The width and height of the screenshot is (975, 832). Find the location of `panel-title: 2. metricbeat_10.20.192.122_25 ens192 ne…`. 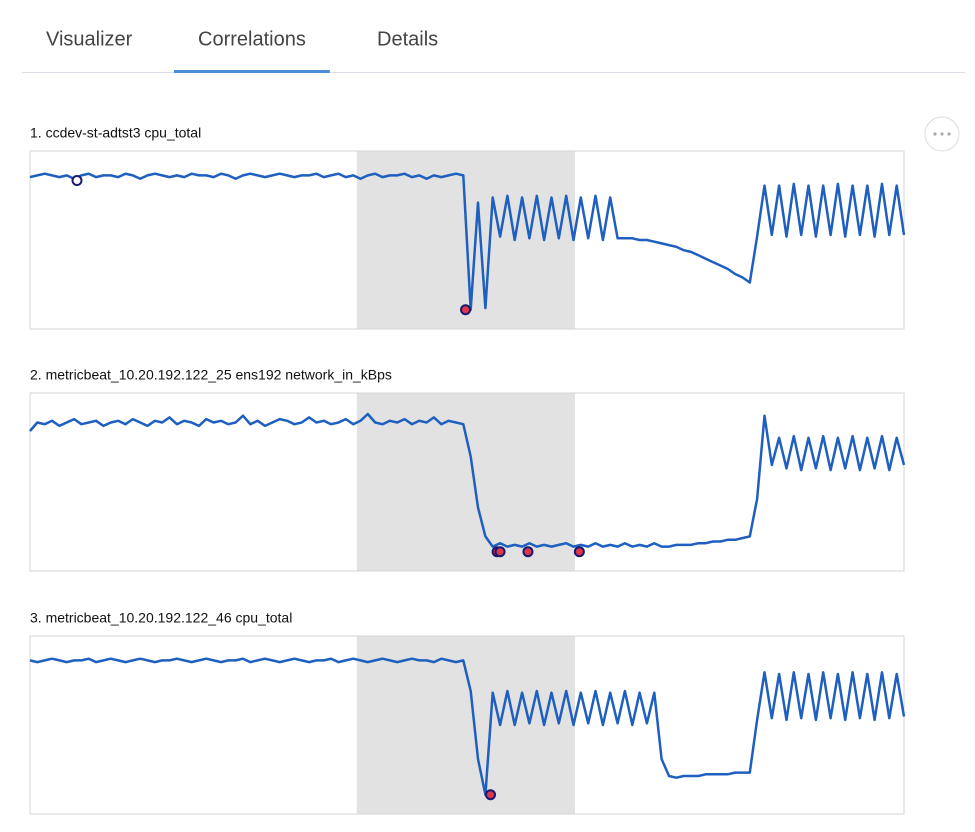

panel-title: 2. metricbeat_10.20.192.122_25 ens192 ne… is located at coordinates (211, 375).